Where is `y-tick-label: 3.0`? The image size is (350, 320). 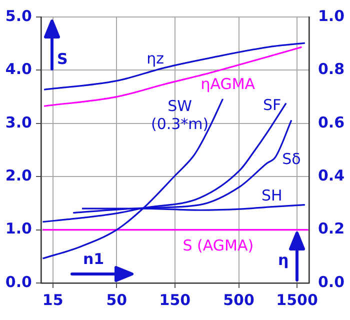 y-tick-label: 3.0 is located at coordinates (18, 122).